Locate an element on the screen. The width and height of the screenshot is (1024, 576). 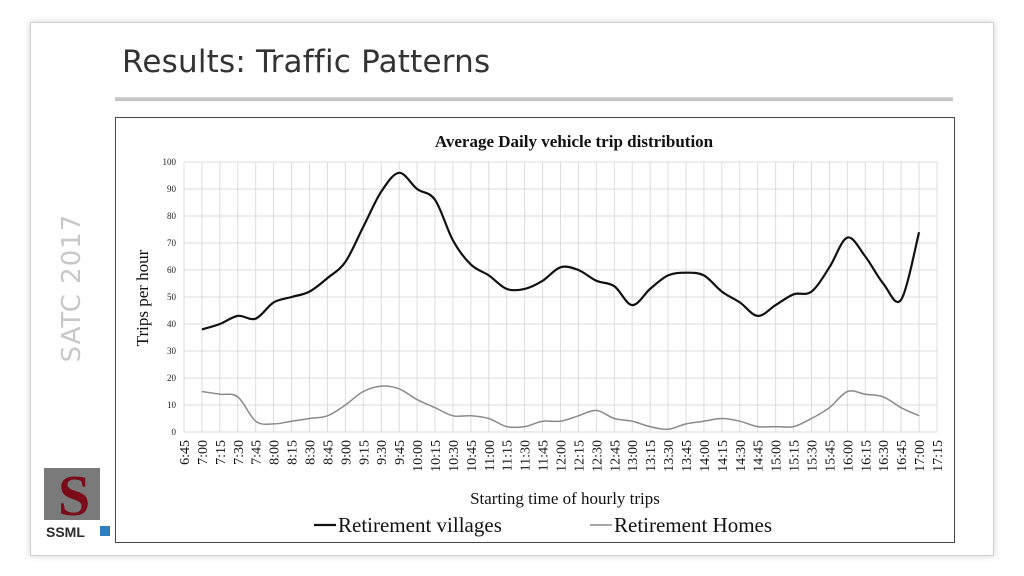
x-axis-label: Starting time of hourly trips is located at coordinates (565, 498).